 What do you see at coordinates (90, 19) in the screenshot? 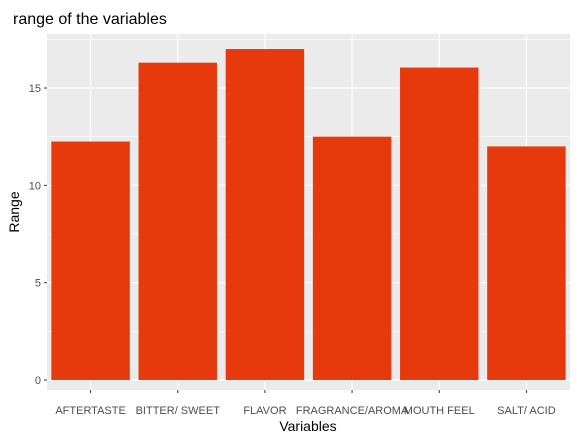
I see `chart-title: range of the variables` at bounding box center [90, 19].